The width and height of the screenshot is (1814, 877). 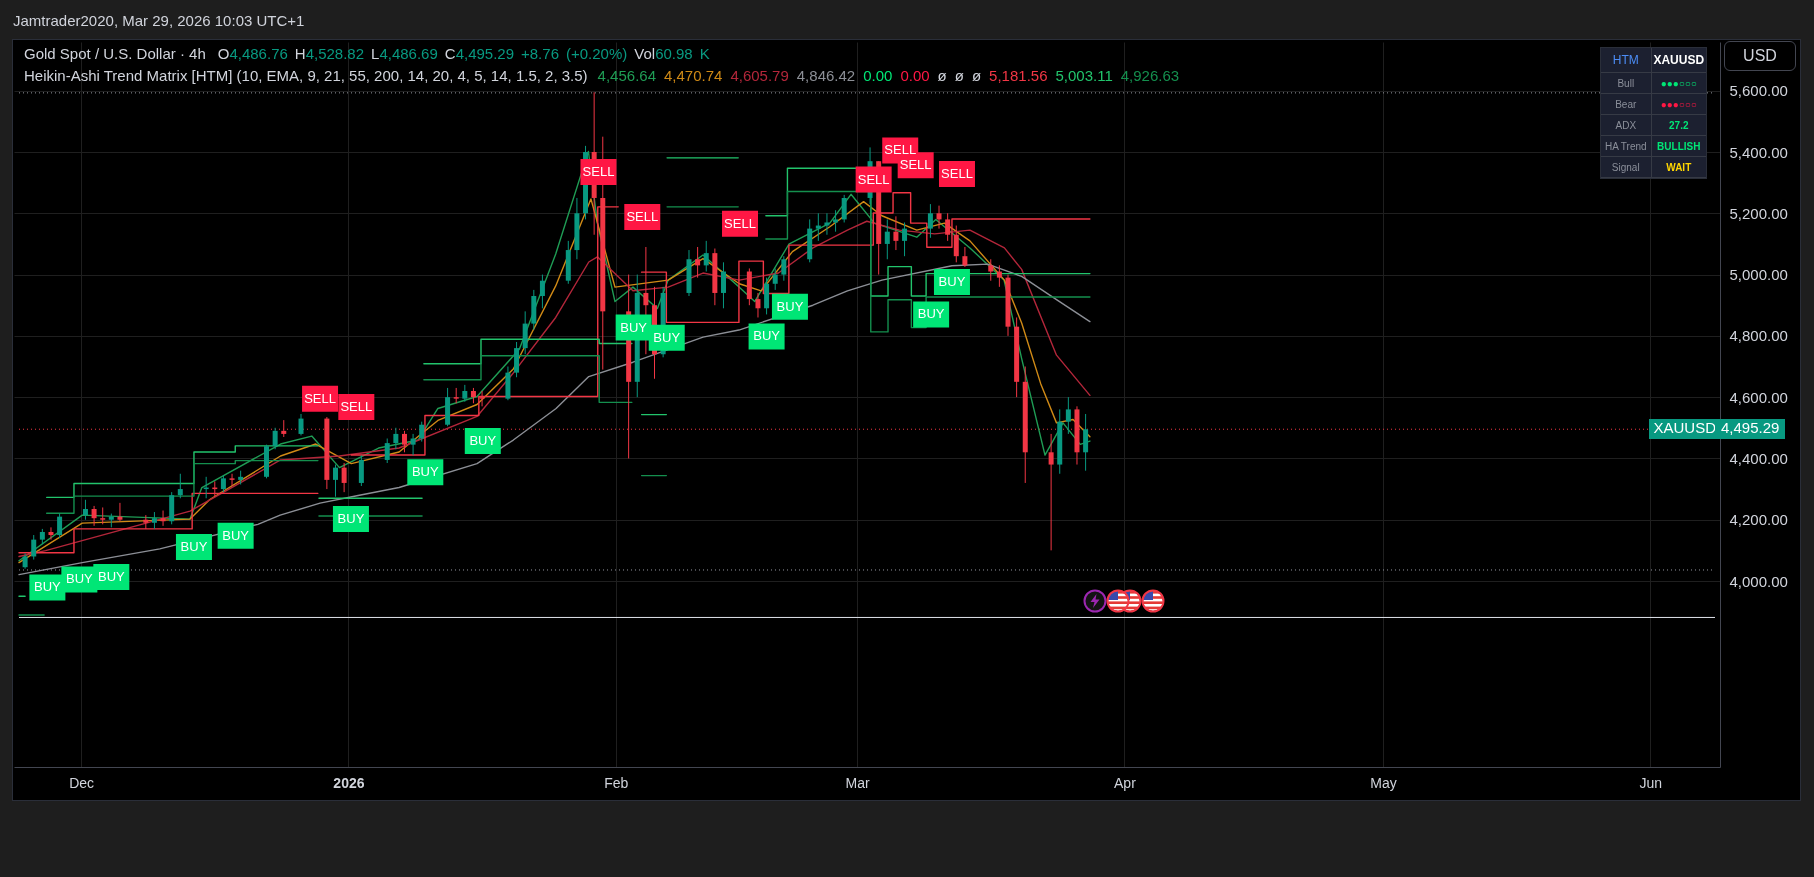 I want to click on category-label: Signal, so click(x=1625, y=167).